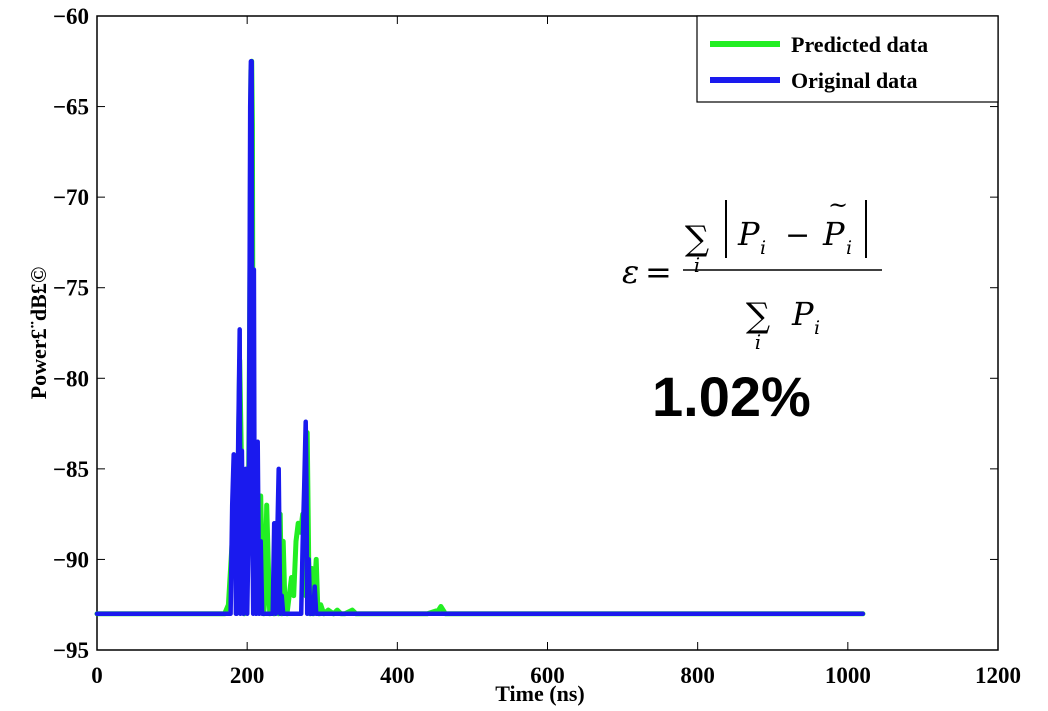 This screenshot has width=1048, height=711. What do you see at coordinates (752, 272) in the screenshot?
I see `error-formula: ε = ∑ i P i − ~ P i ∑ i P i` at bounding box center [752, 272].